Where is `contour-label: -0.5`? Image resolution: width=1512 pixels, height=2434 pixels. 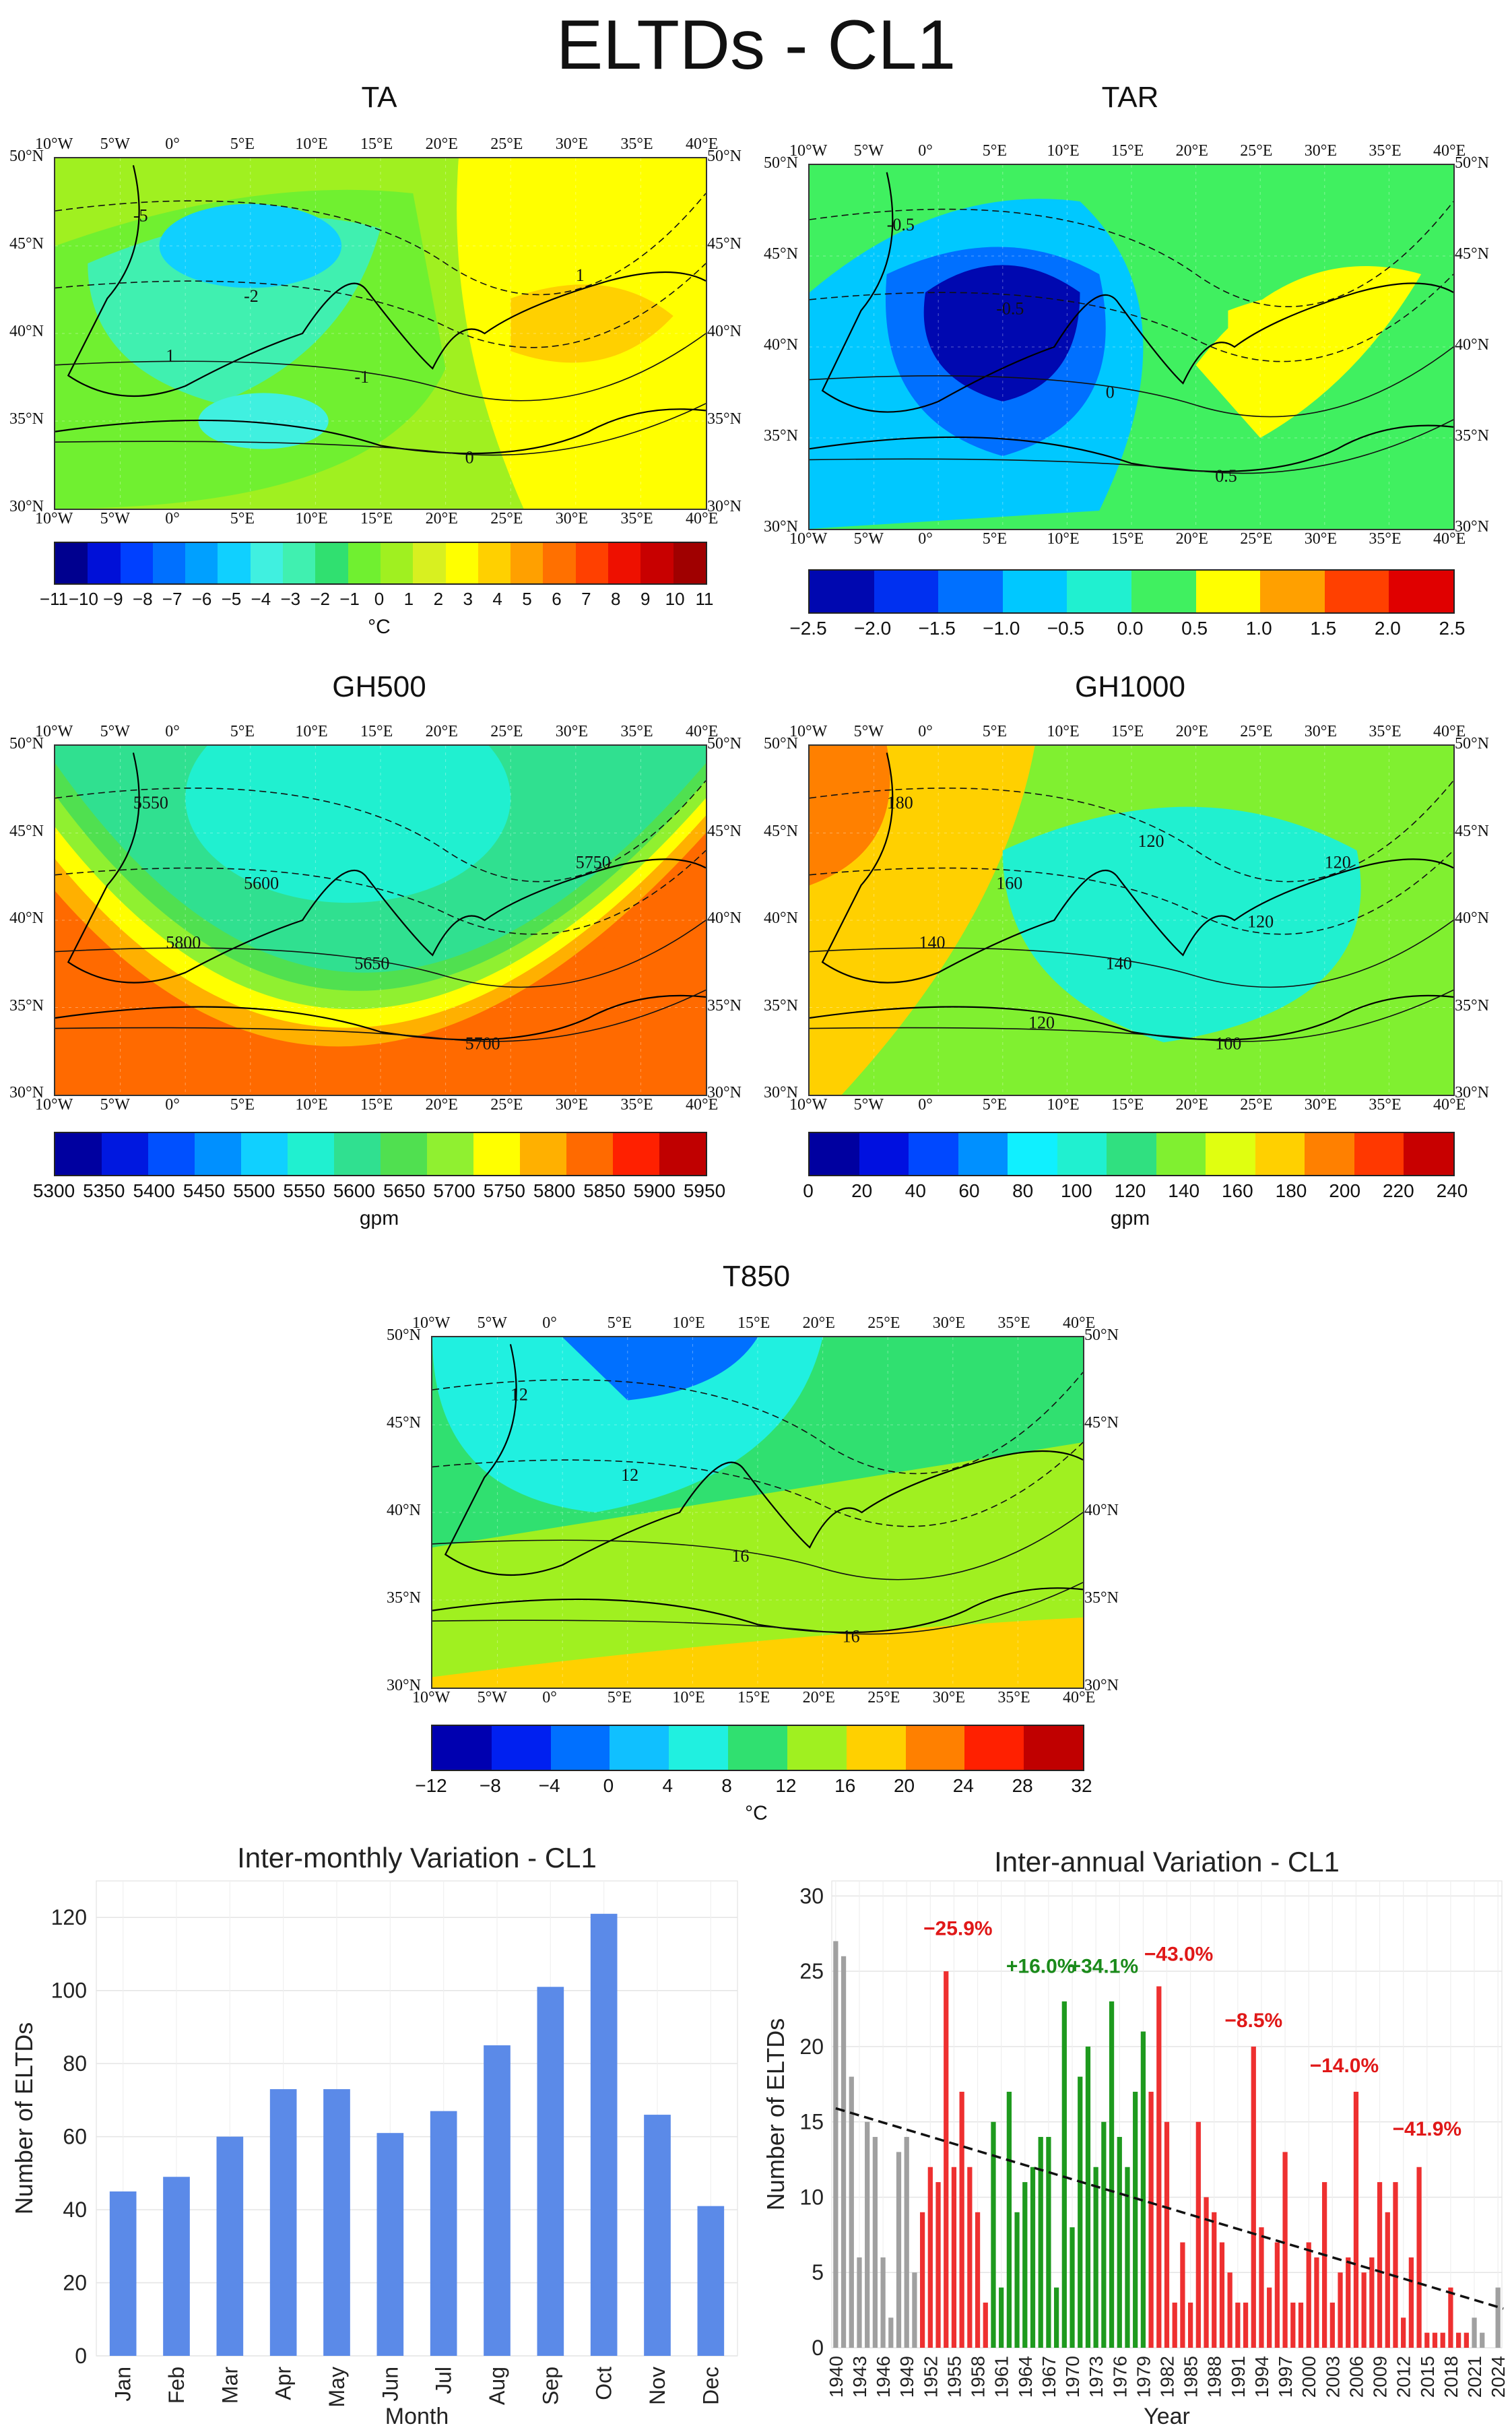
contour-label: -0.5 is located at coordinates (1010, 308).